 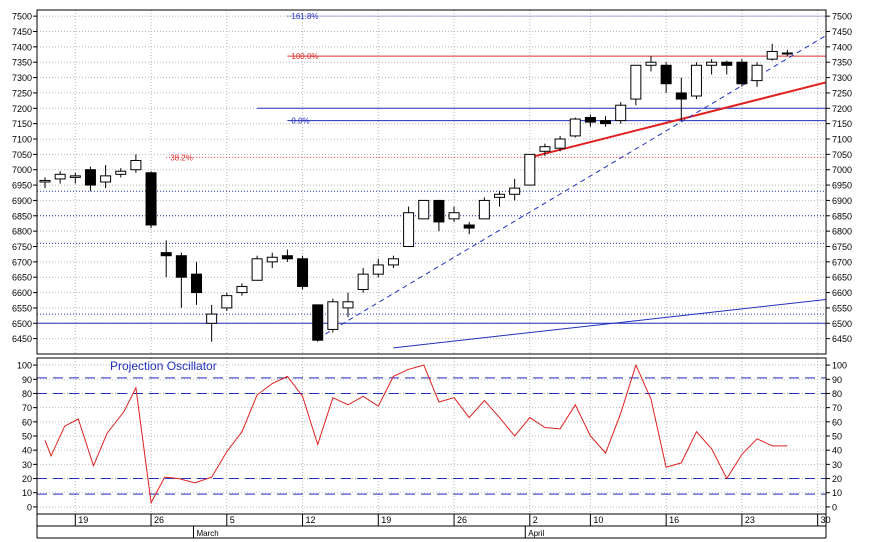 What do you see at coordinates (826, 520) in the screenshot?
I see `date-tick-label: 30` at bounding box center [826, 520].